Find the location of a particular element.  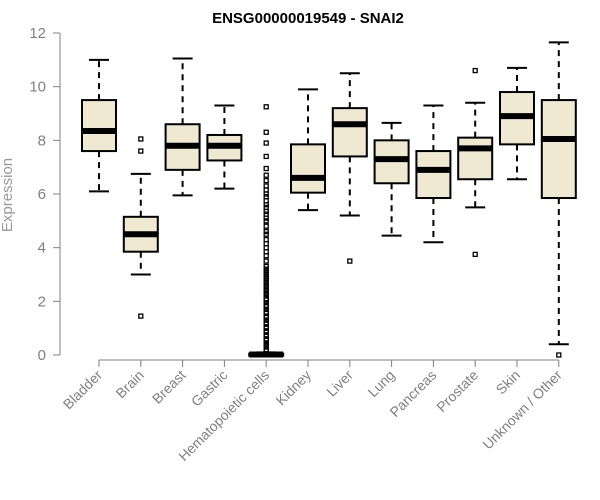

box-hematopoietic-cells is located at coordinates (266, 231).